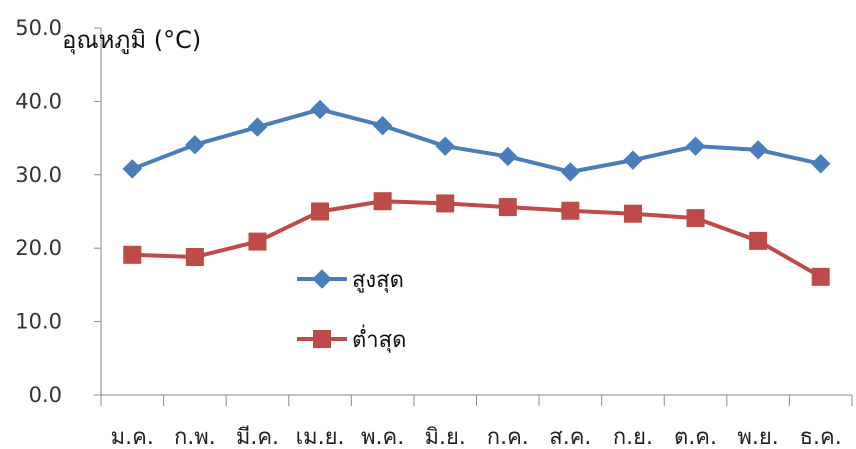  I want to click on y-tick-label: 0.0, so click(45, 395).